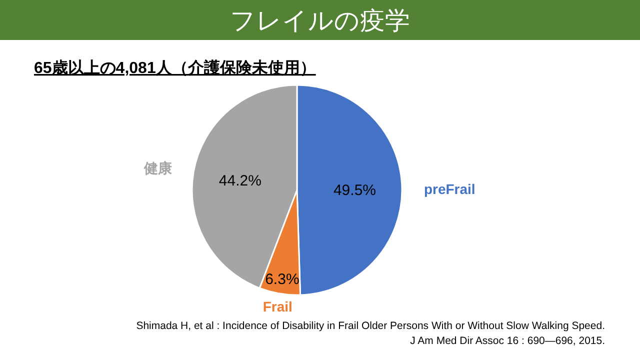 The width and height of the screenshot is (640, 360). I want to click on data-label: 44.2%, so click(240, 181).